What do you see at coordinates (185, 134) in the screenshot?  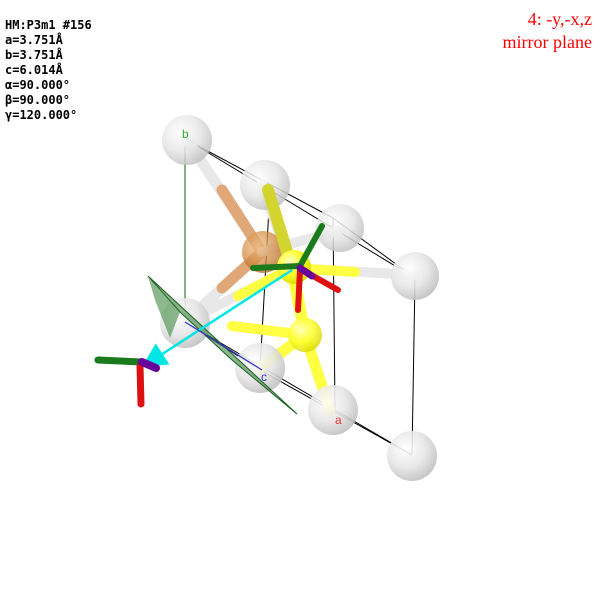 I see `axis-label-b: b` at bounding box center [185, 134].